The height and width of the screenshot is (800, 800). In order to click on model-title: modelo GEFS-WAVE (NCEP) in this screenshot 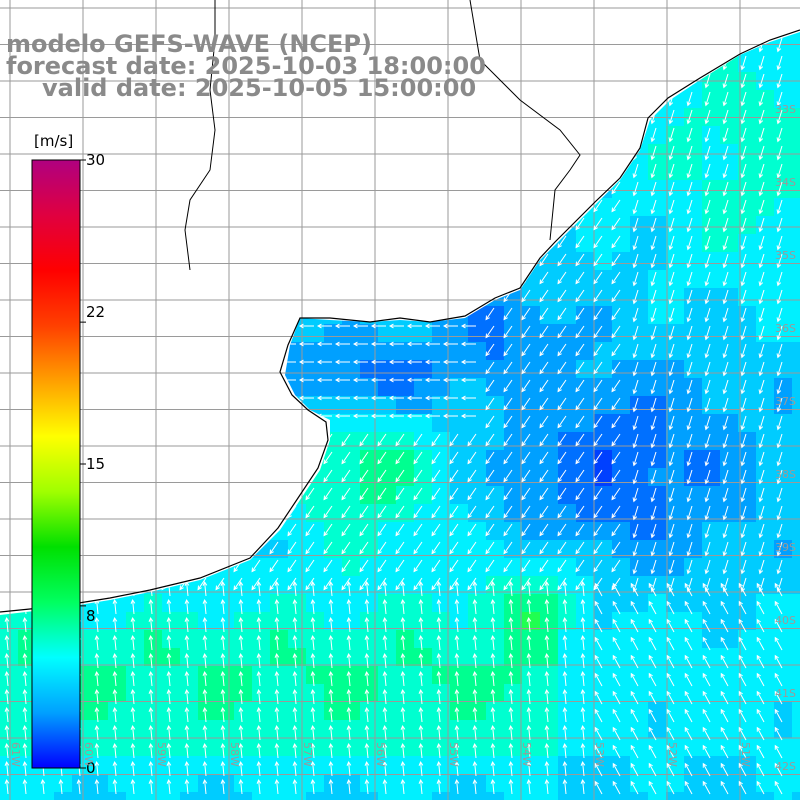, I will do `click(189, 44)`.